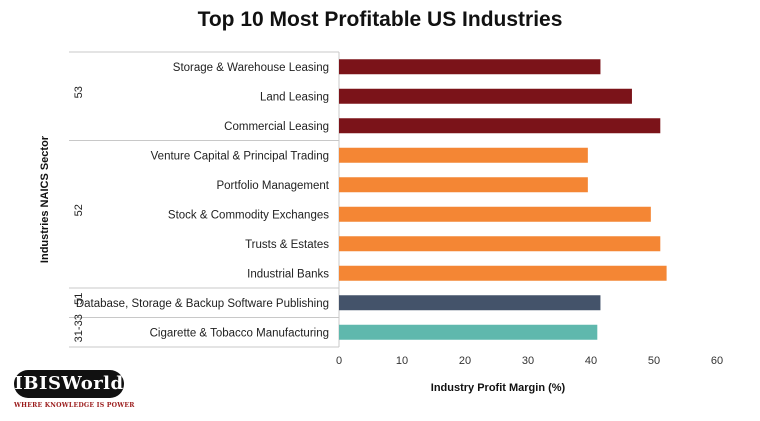 The width and height of the screenshot is (760, 421). I want to click on x-axis-ticks: 0 10 20 30 40 50 60, so click(529, 361).